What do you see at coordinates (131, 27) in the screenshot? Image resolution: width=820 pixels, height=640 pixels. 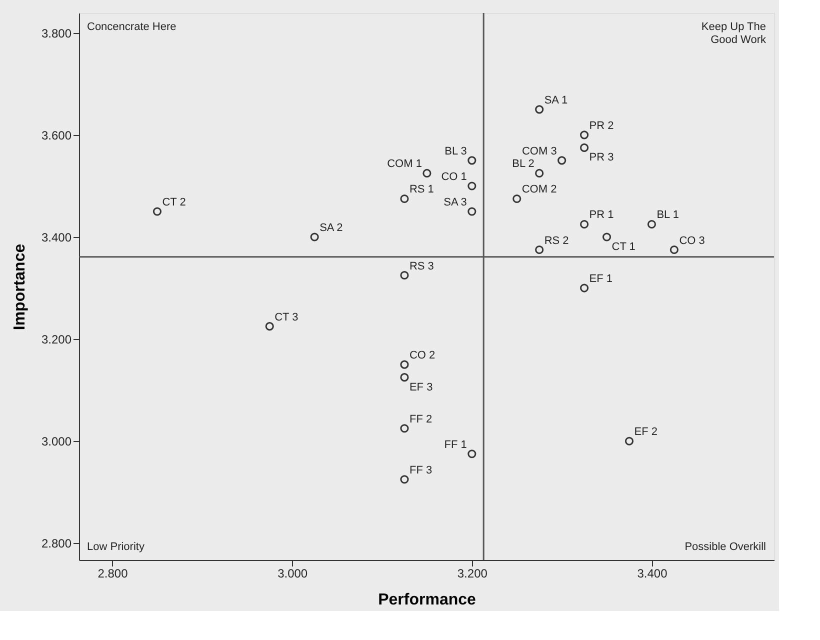 I see `annotation: Concencrate Here` at bounding box center [131, 27].